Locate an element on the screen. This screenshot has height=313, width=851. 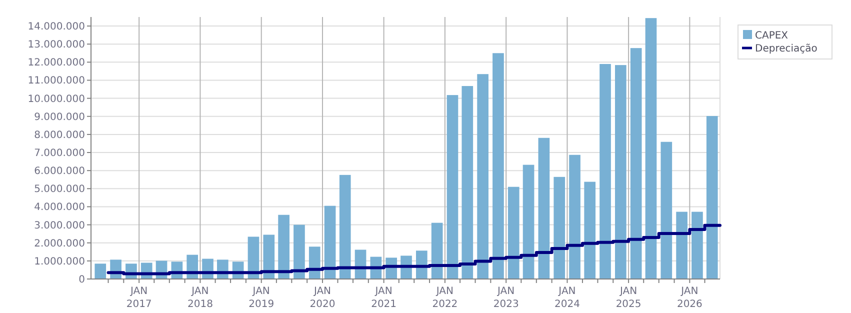
x-tick-label: JAN 2020 is located at coordinates (323, 298).